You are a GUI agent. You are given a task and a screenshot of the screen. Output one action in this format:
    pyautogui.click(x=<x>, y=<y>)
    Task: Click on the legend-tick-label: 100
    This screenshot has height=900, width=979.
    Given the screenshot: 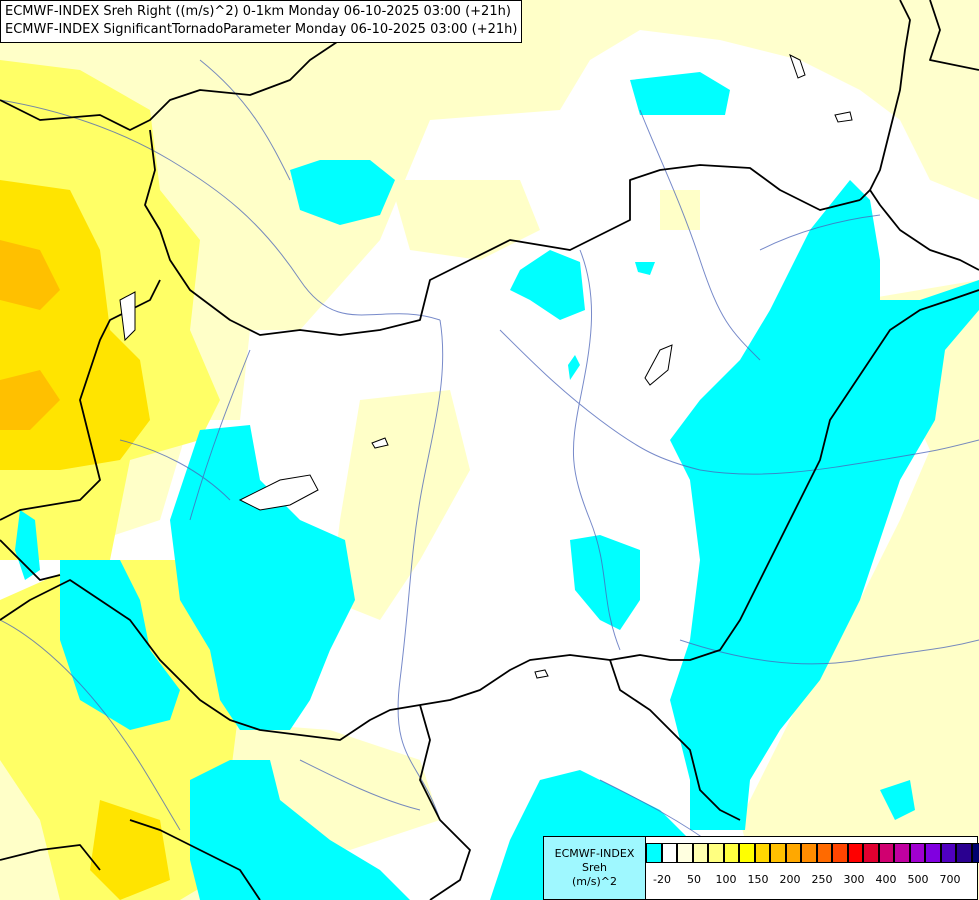 What is the action you would take?
    pyautogui.click(x=726, y=879)
    